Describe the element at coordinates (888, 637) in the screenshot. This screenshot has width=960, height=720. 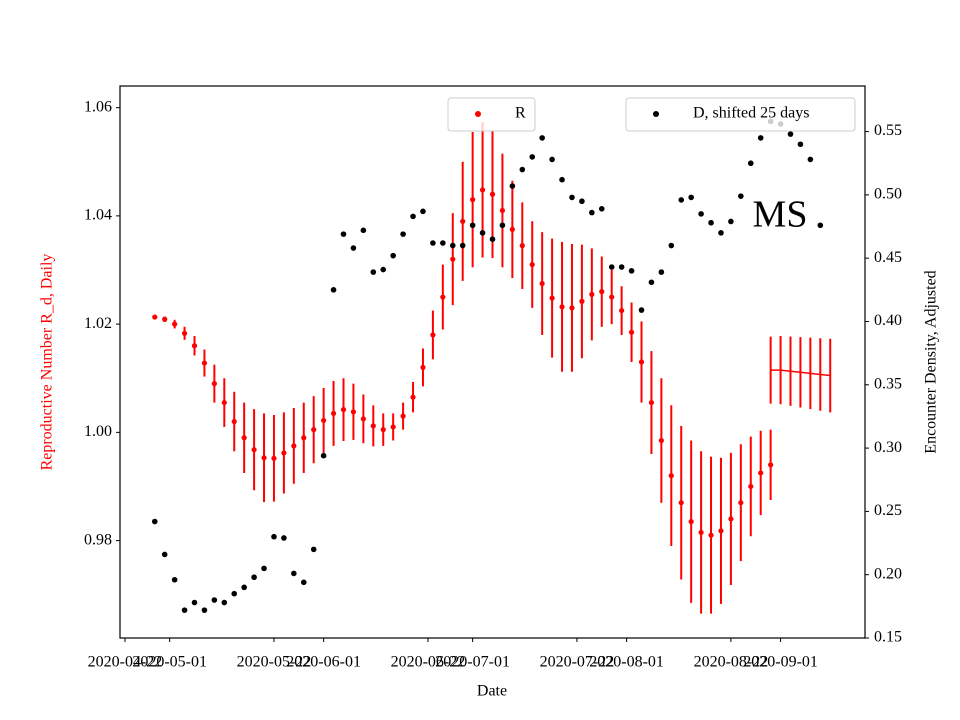
I see `y2-tick-label: 0.15` at that location.